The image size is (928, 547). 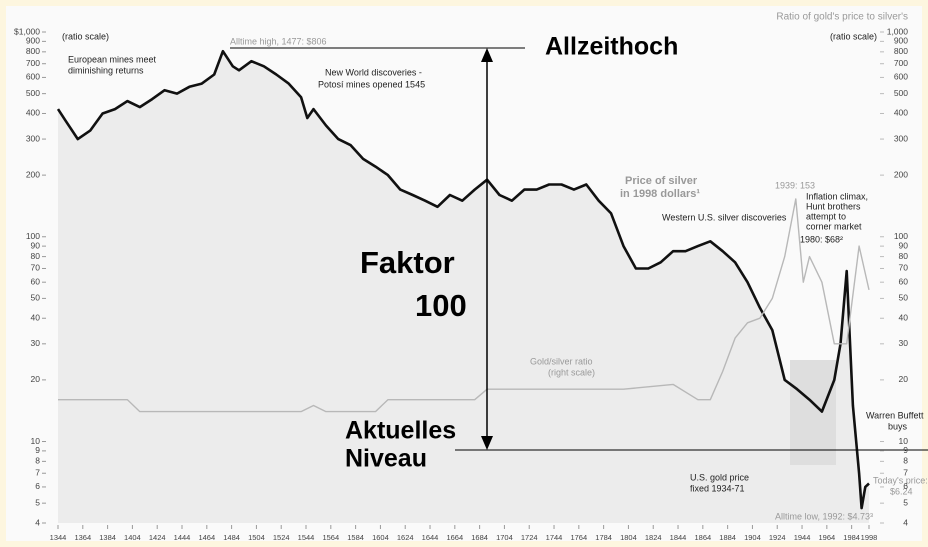 What do you see at coordinates (371, 84) in the screenshot?
I see `annotation: Potosí mines opened 1545` at bounding box center [371, 84].